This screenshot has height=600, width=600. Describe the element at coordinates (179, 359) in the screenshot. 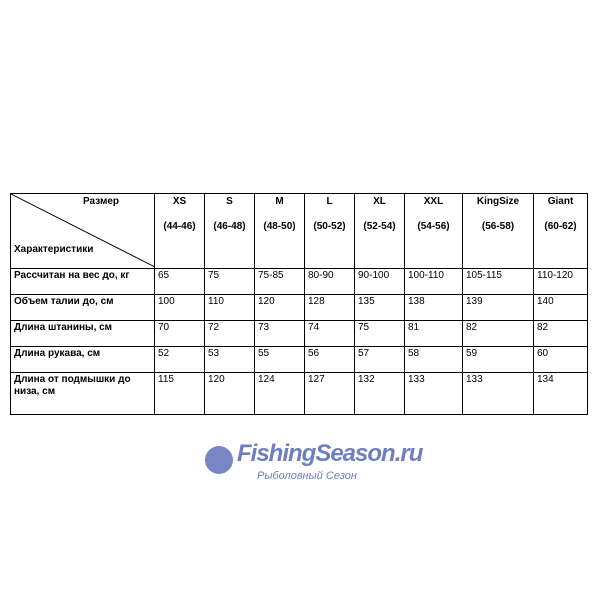

I see `table-cell: 52` at that location.